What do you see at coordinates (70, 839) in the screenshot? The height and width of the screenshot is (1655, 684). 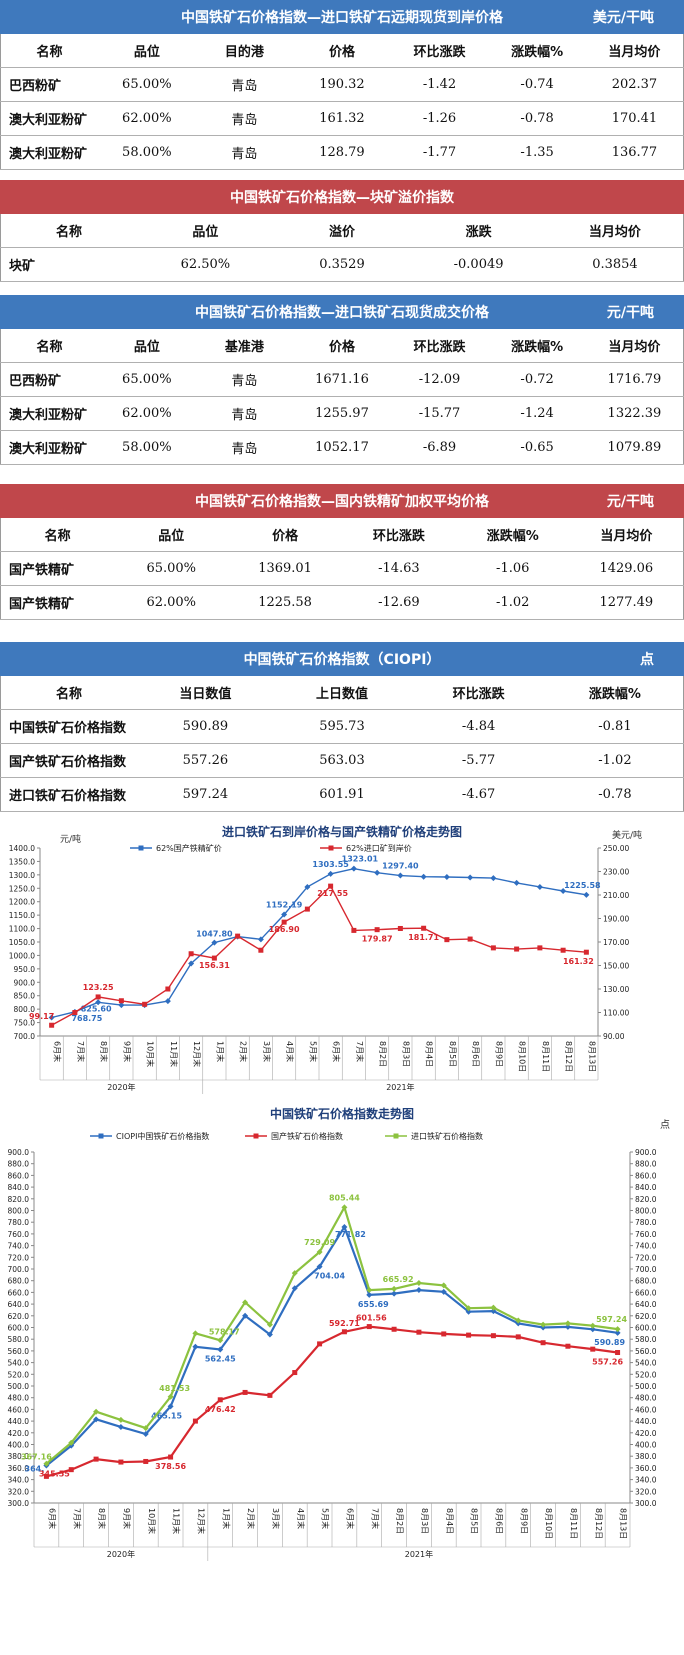 I see `left-axis-unit: 元/吨` at bounding box center [70, 839].